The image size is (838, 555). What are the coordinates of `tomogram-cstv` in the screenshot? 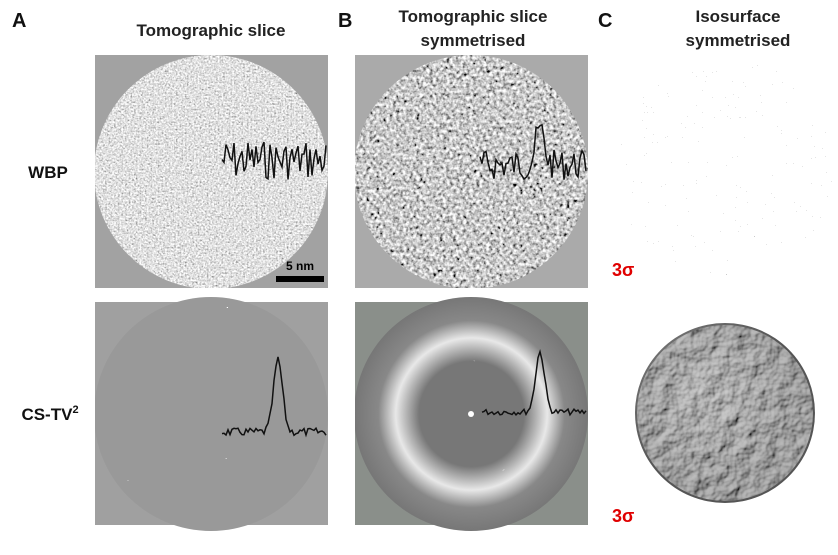 It's located at (211, 414).